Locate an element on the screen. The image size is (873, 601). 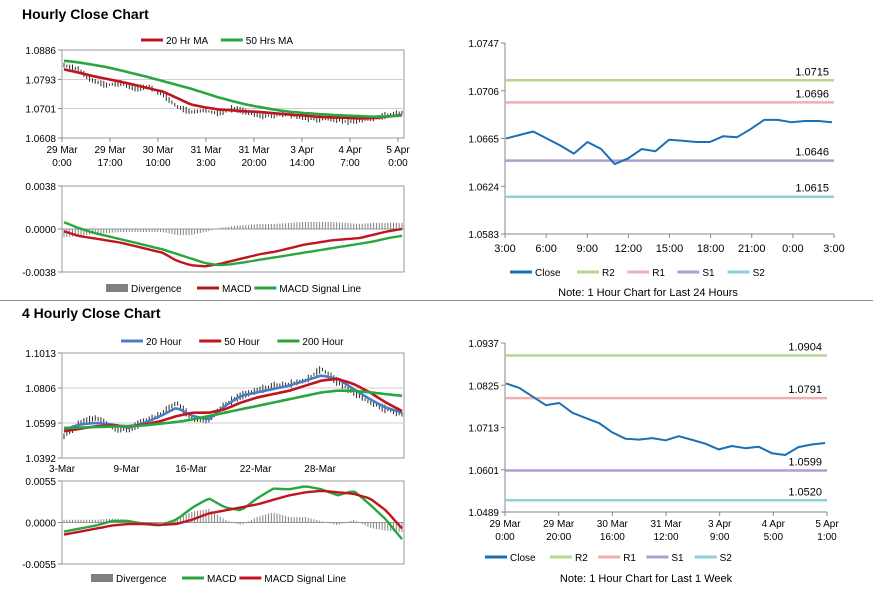
hourly-price-xtick-label: 30 Mar is located at coordinates (158, 150).